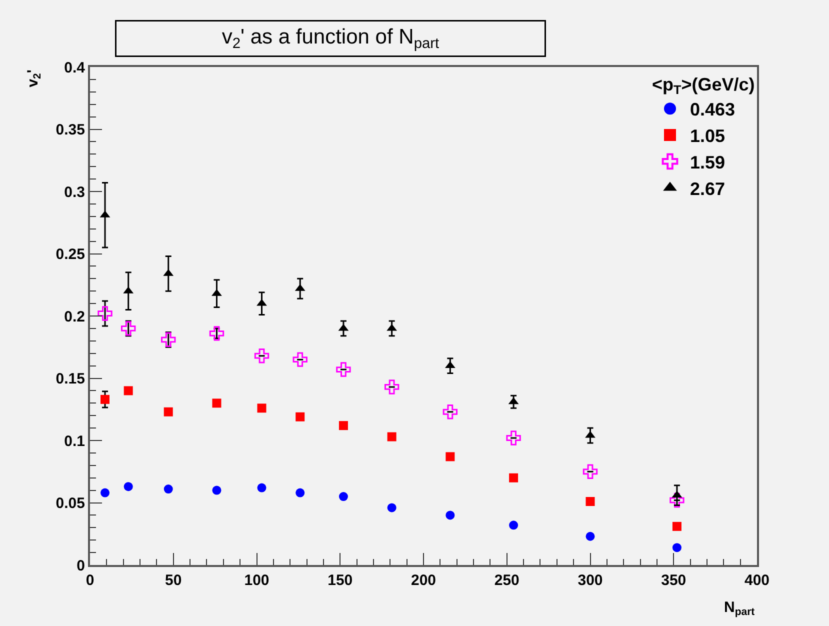 Image resolution: width=829 pixels, height=626 pixels. Describe the element at coordinates (708, 188) in the screenshot. I see `legend-label: 2.67` at that location.